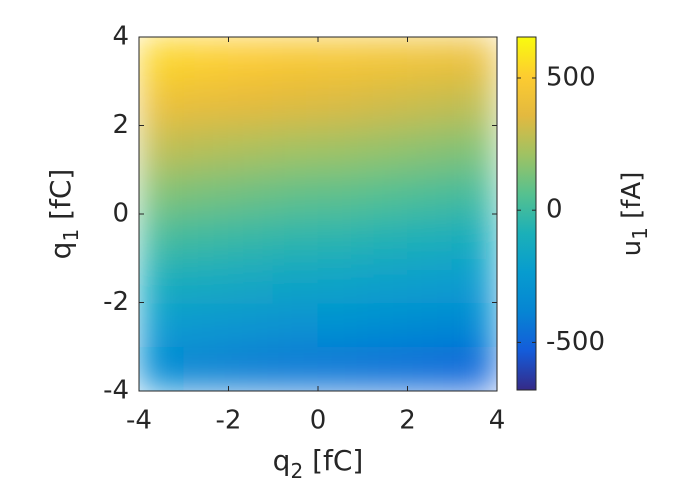 The width and height of the screenshot is (682, 497). I want to click on colorbar-scale, so click(526, 213).